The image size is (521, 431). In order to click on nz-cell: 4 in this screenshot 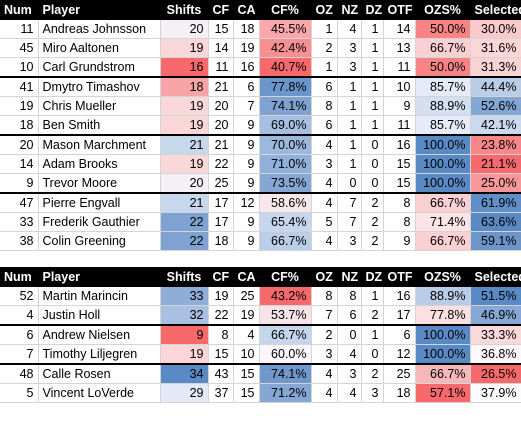, I will do `click(349, 393)`.